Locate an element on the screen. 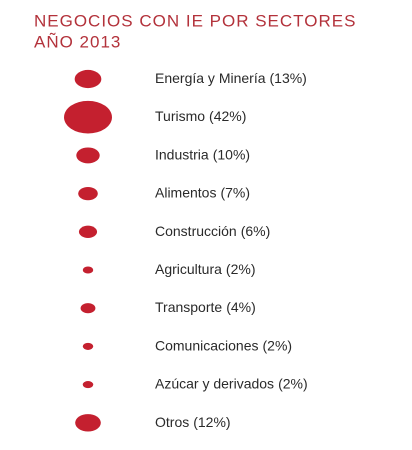  value-label: (12%) is located at coordinates (211, 422).